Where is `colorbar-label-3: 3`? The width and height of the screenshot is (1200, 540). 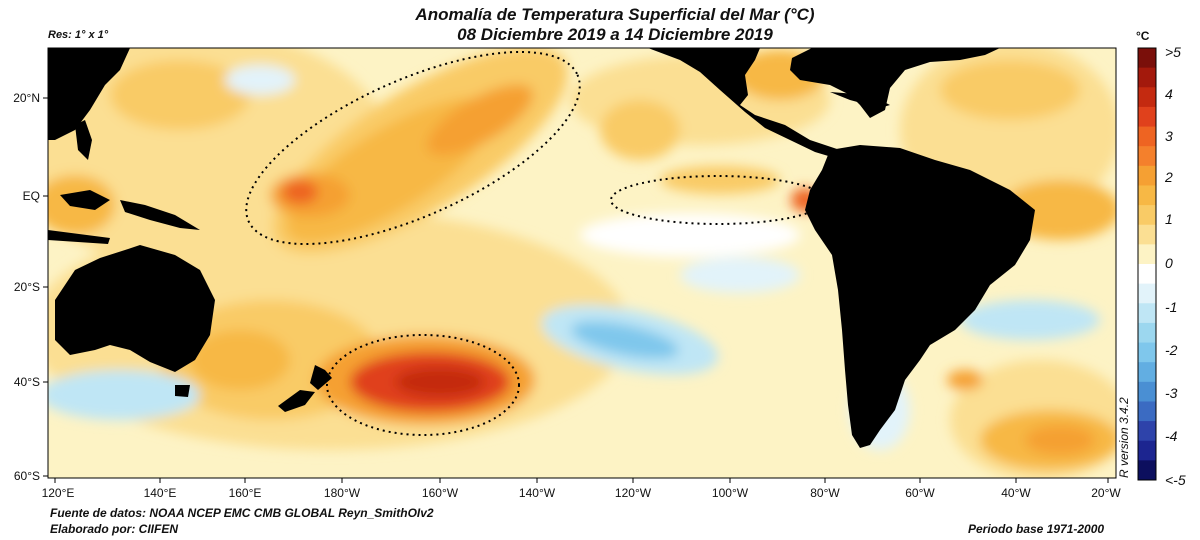 colorbar-label-3: 3 is located at coordinates (1169, 136).